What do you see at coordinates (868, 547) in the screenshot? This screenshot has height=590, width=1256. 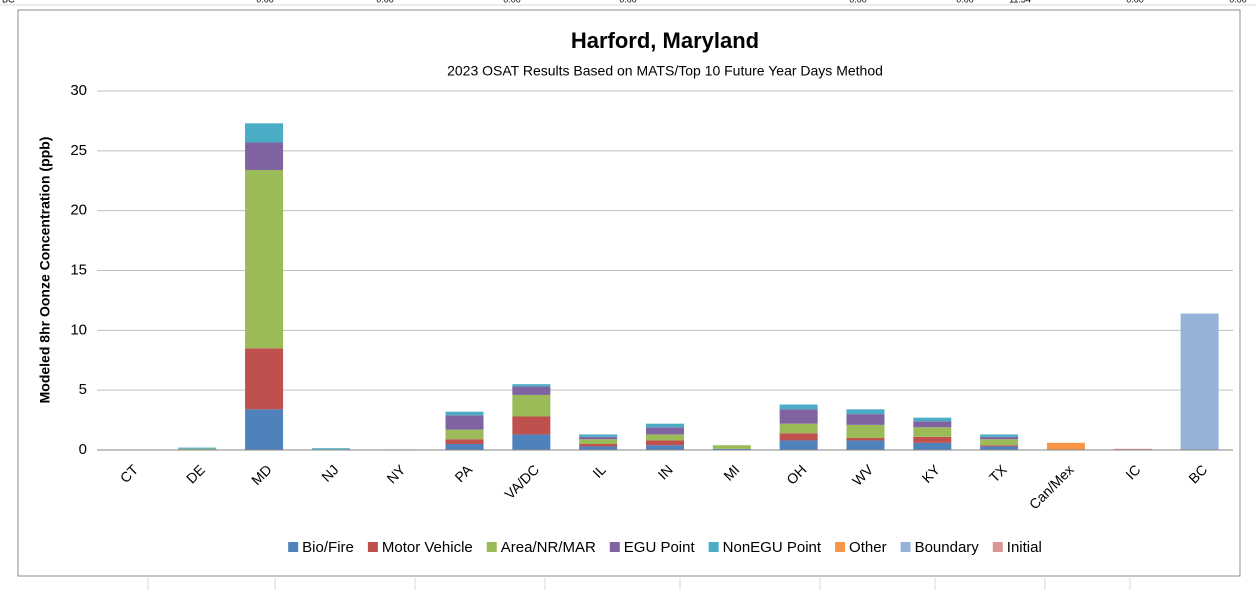 I see `legend-label: Other` at bounding box center [868, 547].